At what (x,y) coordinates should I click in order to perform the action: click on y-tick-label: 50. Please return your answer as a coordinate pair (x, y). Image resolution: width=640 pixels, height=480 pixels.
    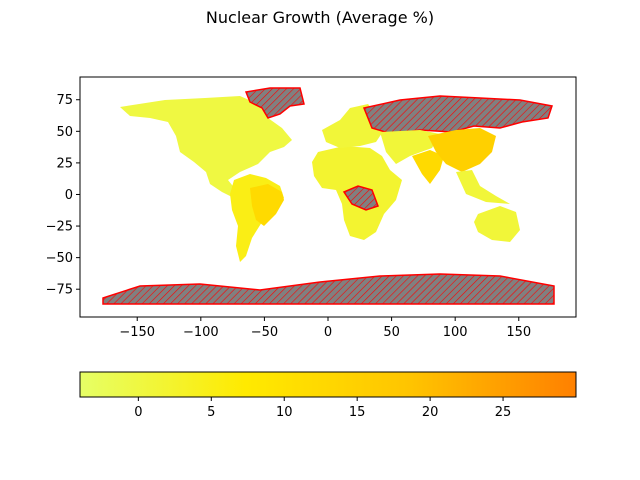
    Looking at the image, I should click on (64, 132).